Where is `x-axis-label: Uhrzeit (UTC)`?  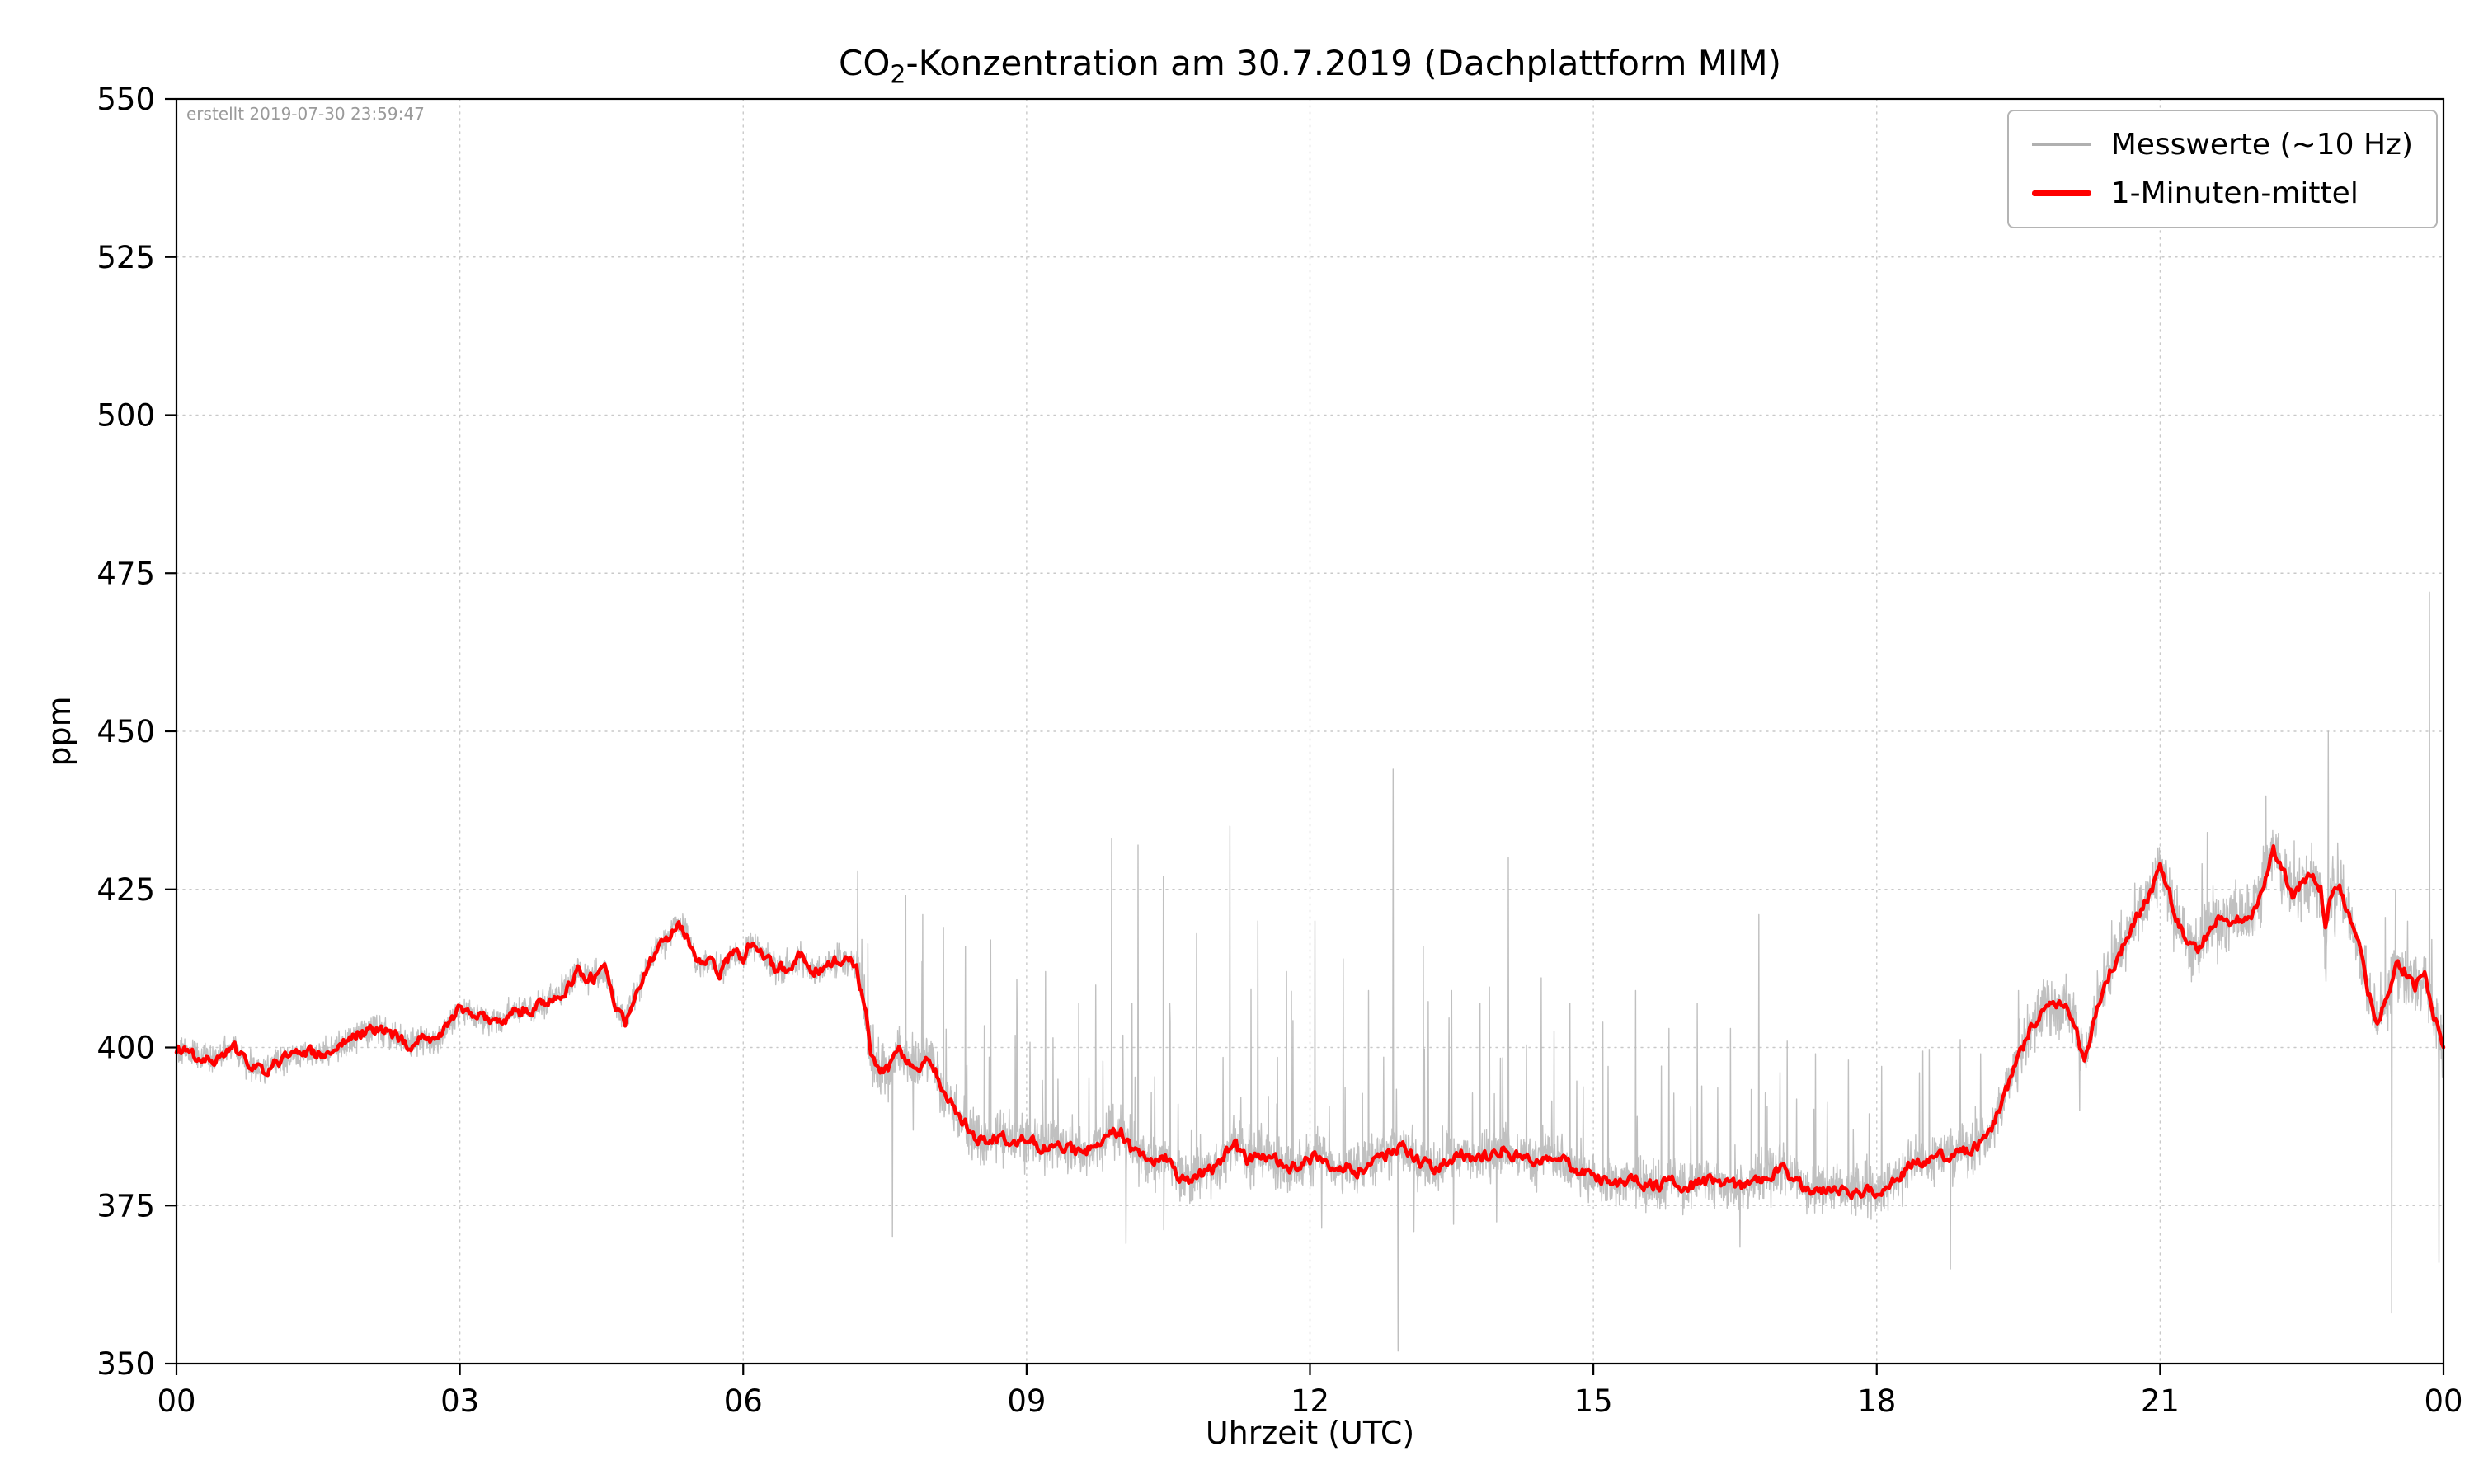 x-axis-label: Uhrzeit (UTC) is located at coordinates (1310, 1433).